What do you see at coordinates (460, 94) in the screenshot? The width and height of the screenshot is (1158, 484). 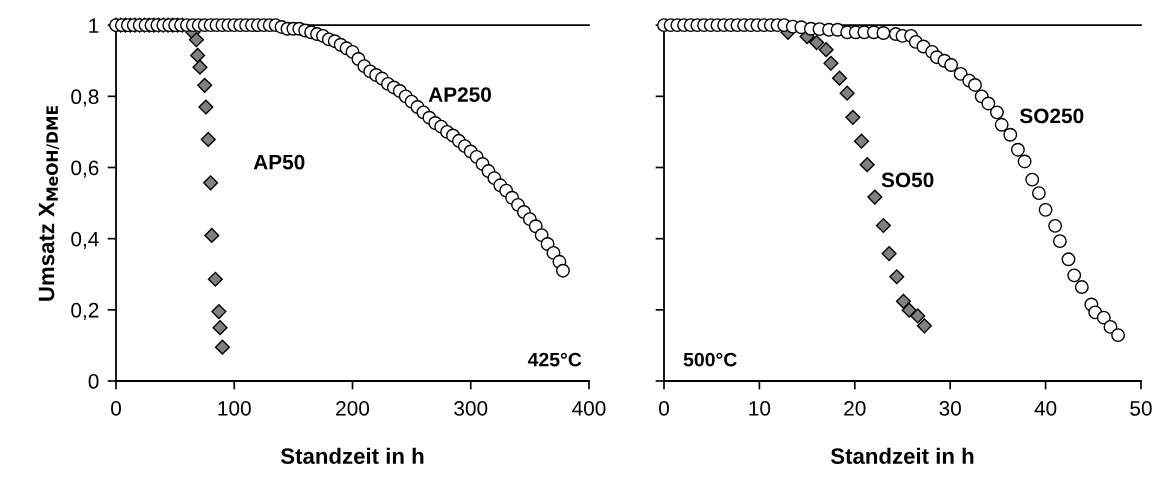 I see `series-label: AP250` at bounding box center [460, 94].